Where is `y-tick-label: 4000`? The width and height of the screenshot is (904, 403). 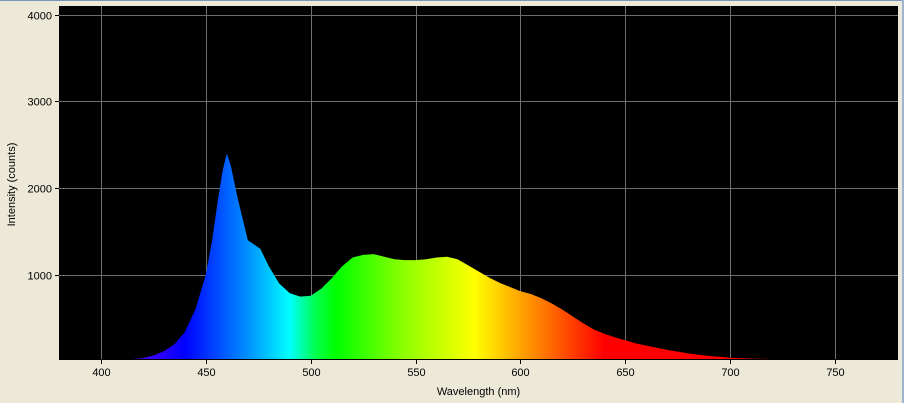
y-tick-label: 4000 is located at coordinates (40, 17).